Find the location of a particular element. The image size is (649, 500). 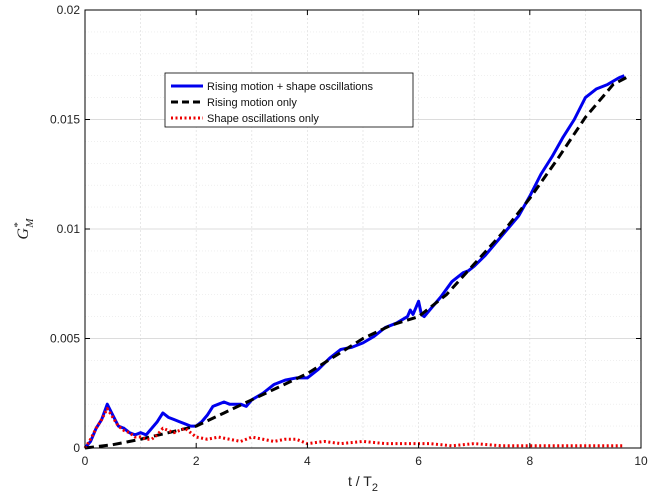

y-tick-label: 0.005 is located at coordinates (65, 339).